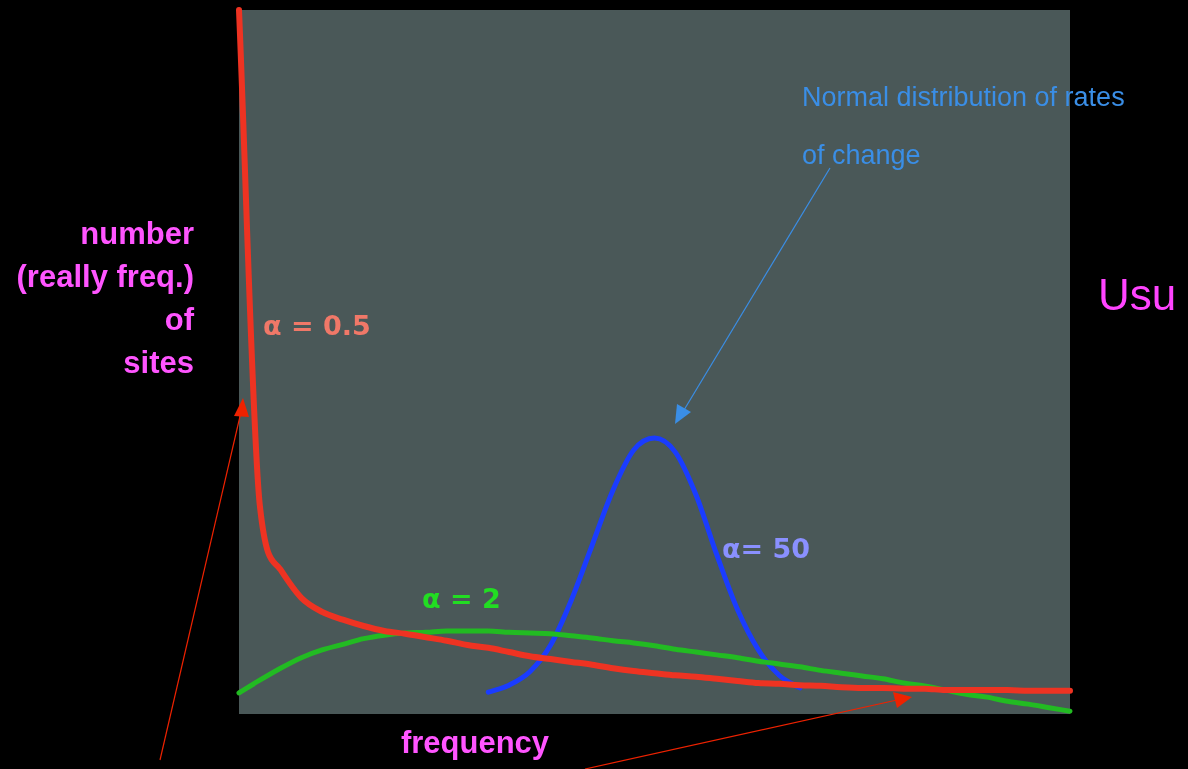 The width and height of the screenshot is (1188, 769). Describe the element at coordinates (461, 598) in the screenshot. I see `series-label: α = 2` at that location.